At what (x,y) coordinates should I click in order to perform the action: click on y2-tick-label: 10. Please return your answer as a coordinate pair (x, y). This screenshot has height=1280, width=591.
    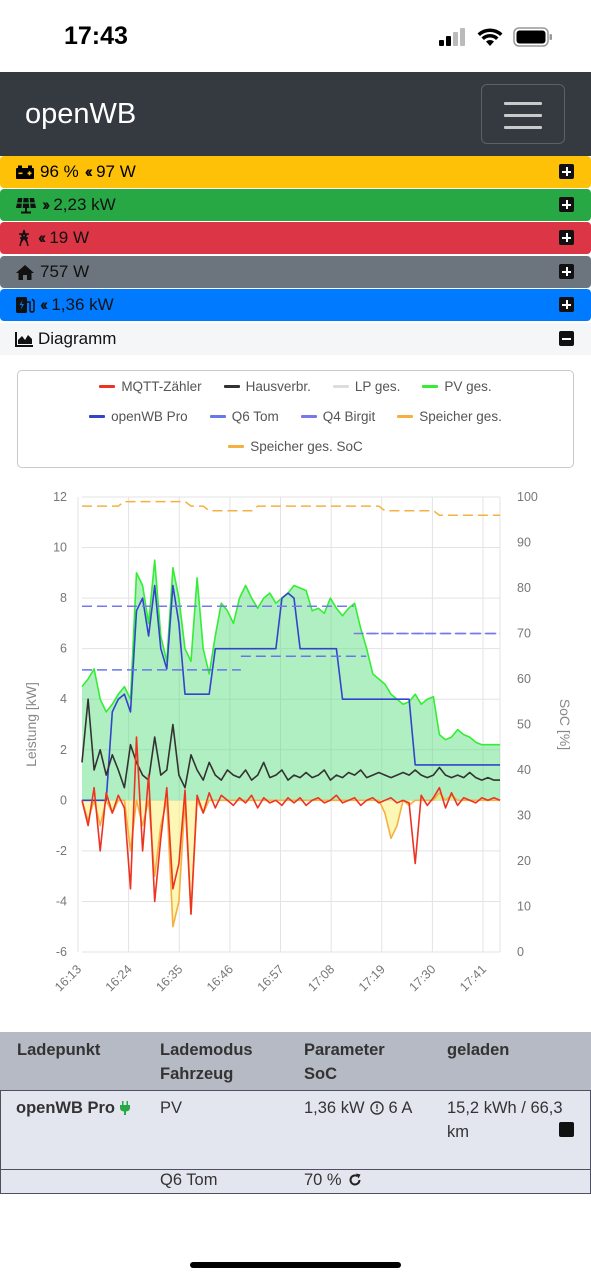
    Looking at the image, I should click on (524, 907).